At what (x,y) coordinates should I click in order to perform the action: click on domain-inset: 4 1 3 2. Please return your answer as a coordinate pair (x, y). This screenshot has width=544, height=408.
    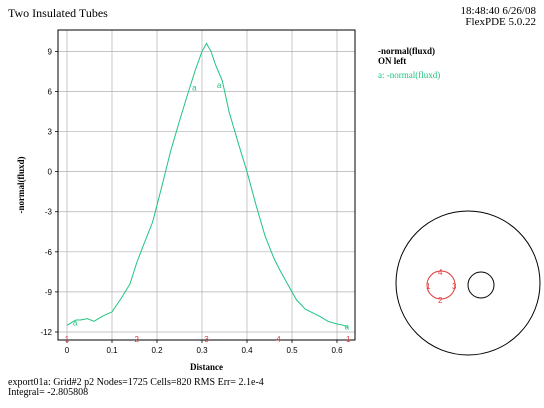
    Looking at the image, I should click on (468, 283).